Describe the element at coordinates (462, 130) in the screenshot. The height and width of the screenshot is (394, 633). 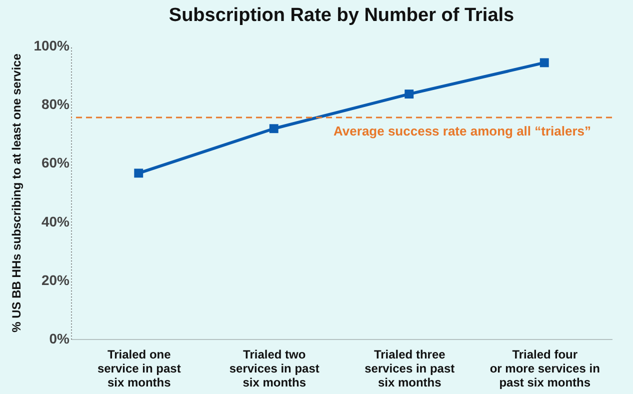
I see `ref-line-label: Average success rate among all “trialers”` at that location.